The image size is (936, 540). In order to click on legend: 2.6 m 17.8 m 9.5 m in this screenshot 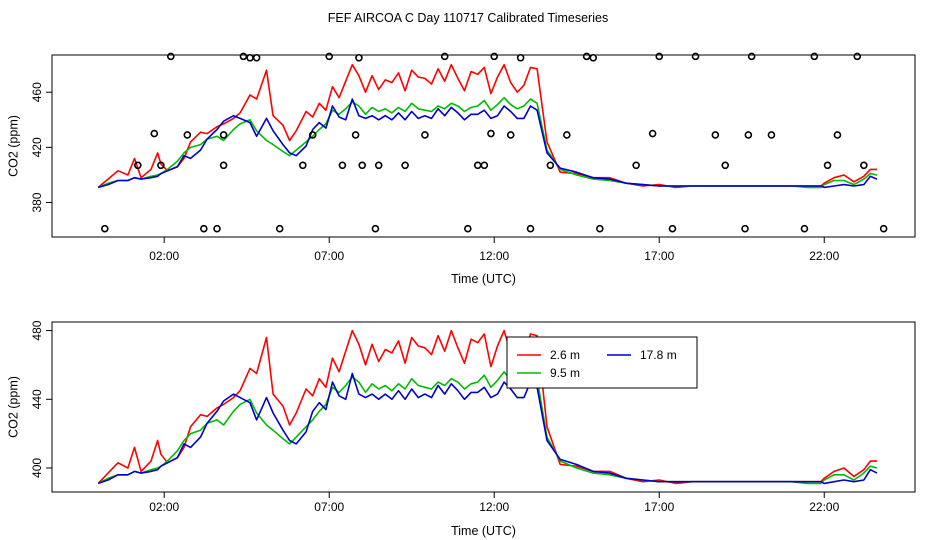, I will do `click(602, 362)`.